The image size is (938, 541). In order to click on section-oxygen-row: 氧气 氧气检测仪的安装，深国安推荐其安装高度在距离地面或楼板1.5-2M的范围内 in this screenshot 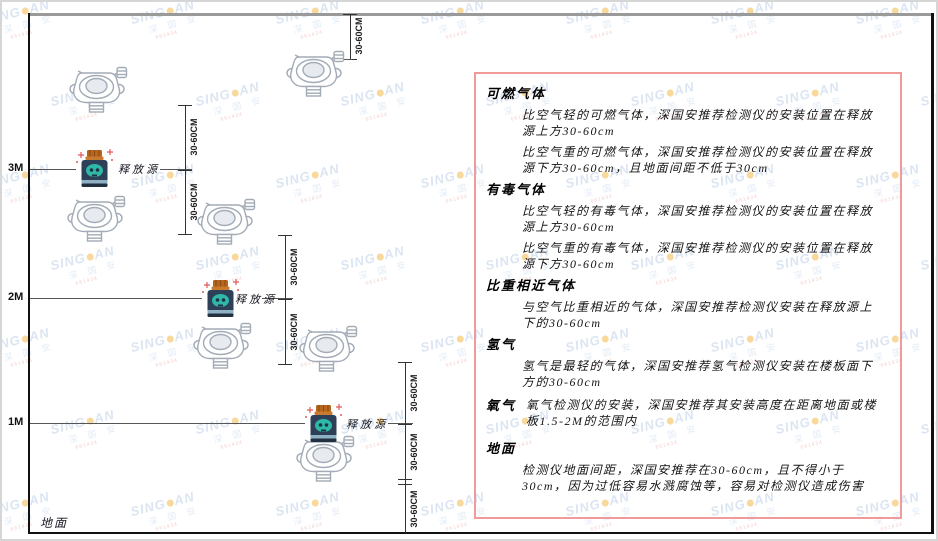, I will do `click(686, 413)`.